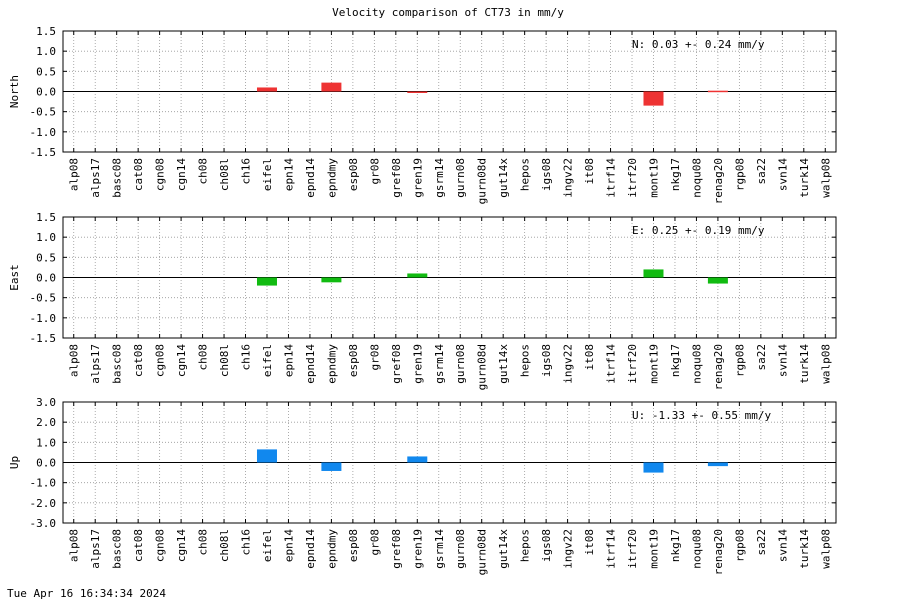 The image size is (900, 600). What do you see at coordinates (701, 415) in the screenshot?
I see `stats-annotation: U: -1.33 +- 0.55 mm/y` at bounding box center [701, 415].